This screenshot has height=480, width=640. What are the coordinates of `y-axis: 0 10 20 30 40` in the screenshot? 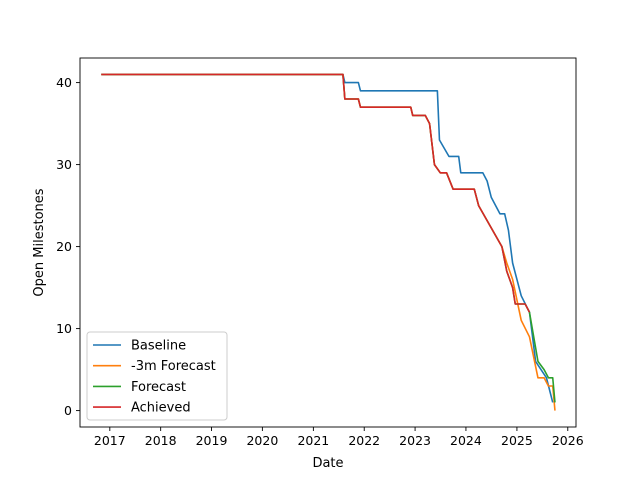 It's located at (68, 246).